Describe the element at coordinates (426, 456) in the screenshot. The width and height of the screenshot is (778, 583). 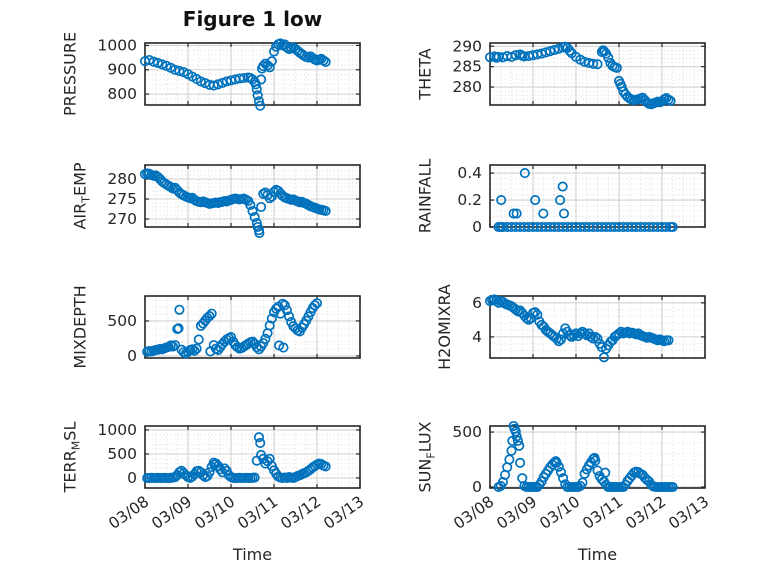
I see `y-axis-label: SUNFLUX` at that location.